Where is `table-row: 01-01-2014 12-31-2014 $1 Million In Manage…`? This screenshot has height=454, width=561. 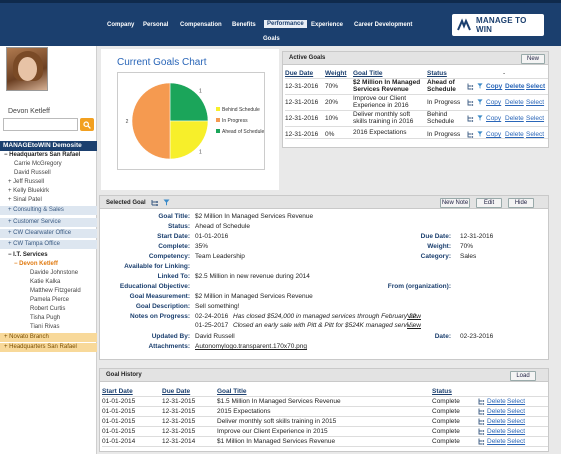
table-row: 01-01-2014 12-31-2014 $1 Million In Manage… is located at coordinates (325, 442).